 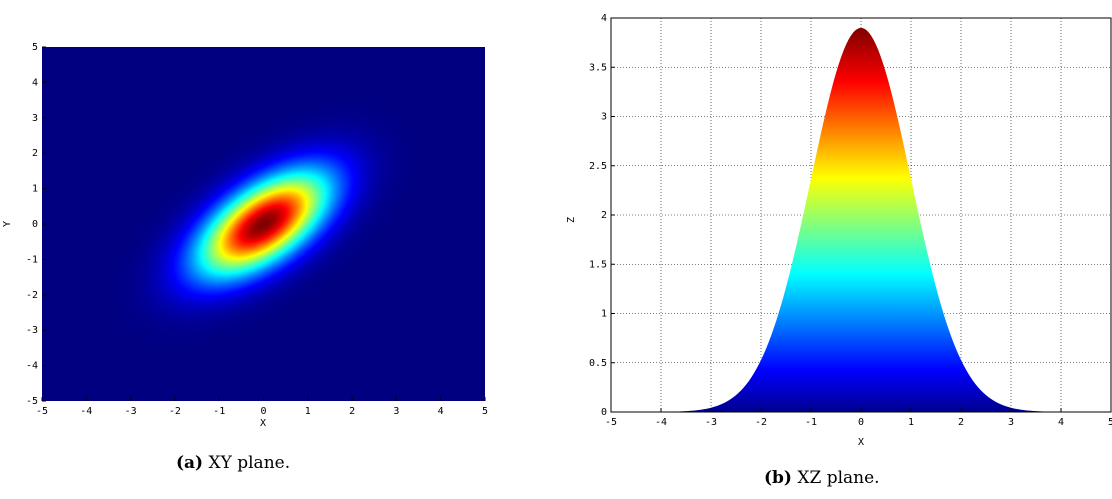 I want to click on y-tick-label: -2, so click(x=32, y=295).